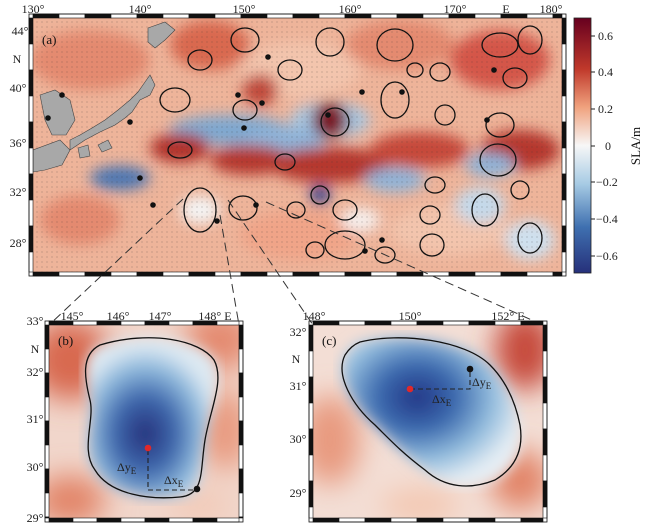 This screenshot has height=527, width=650. Describe the element at coordinates (470, 369) in the screenshot. I see `panel-c-end-point` at that location.